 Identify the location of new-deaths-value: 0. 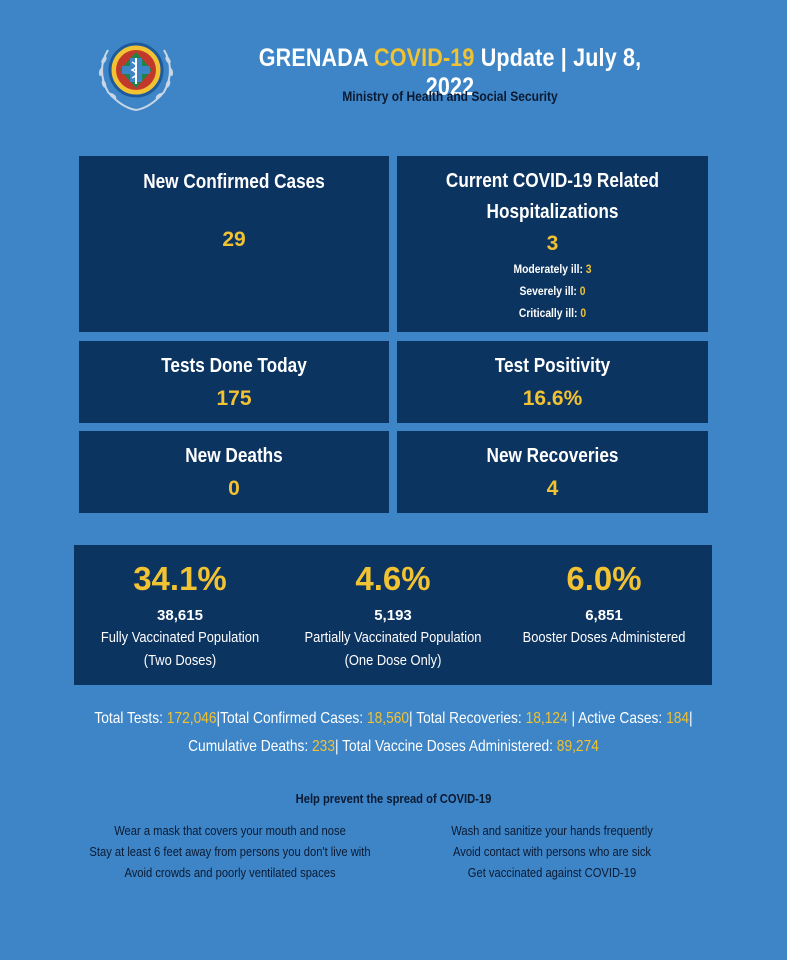
(234, 488).